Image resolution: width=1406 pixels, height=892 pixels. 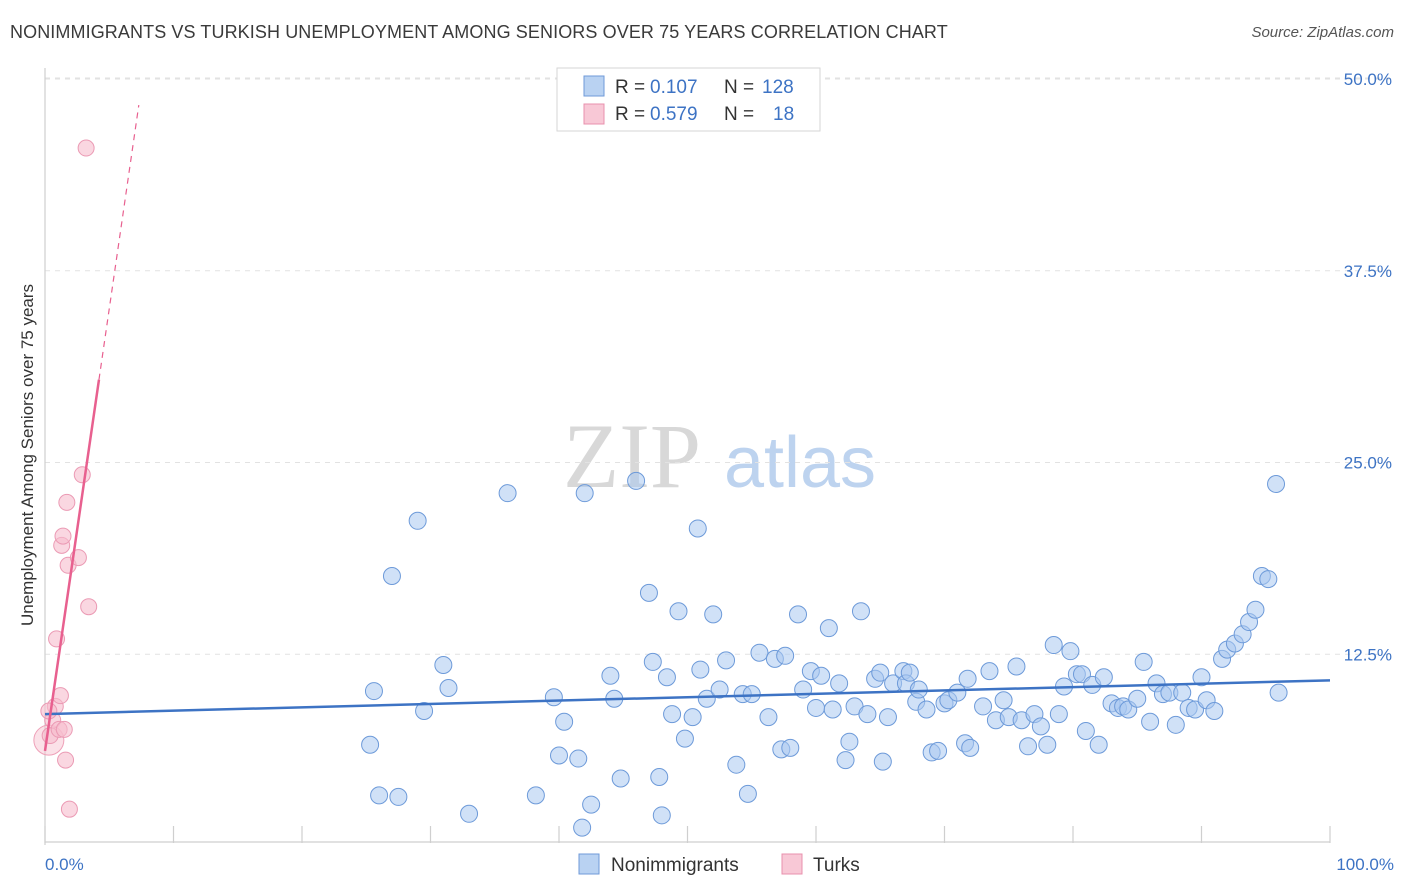 What do you see at coordinates (778, 87) in the screenshot?
I see `legend-n-nonimmigrants: 128` at bounding box center [778, 87].